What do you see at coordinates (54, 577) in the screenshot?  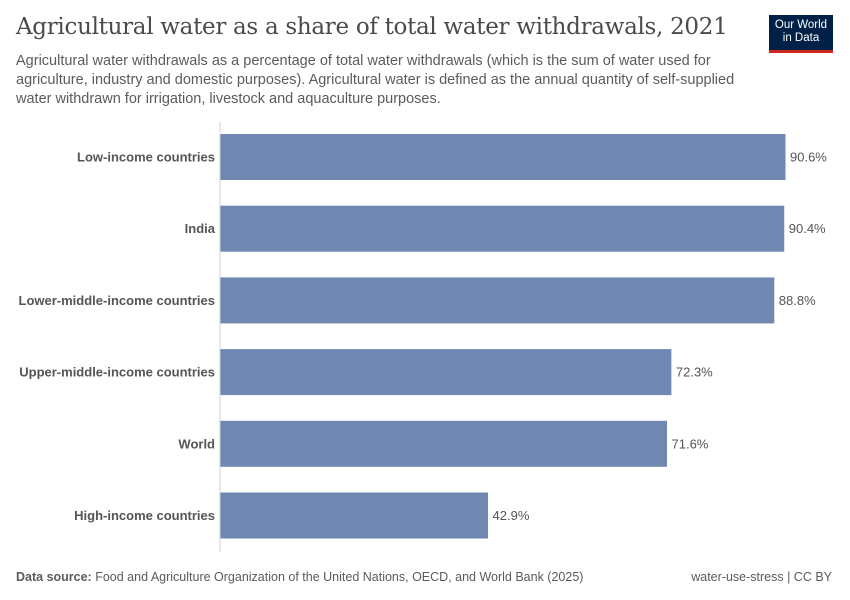 I see `source-label: Data source:` at bounding box center [54, 577].